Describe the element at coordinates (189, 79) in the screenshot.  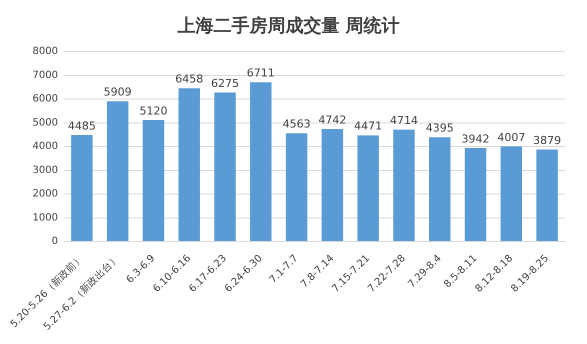
I see `data-label: 6458` at that location.